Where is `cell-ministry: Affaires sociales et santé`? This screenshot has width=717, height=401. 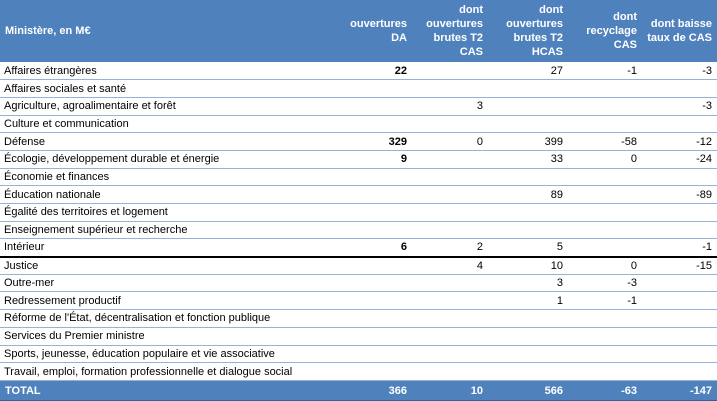
cell-ministry: Affaires sociales et santé is located at coordinates (170, 88).